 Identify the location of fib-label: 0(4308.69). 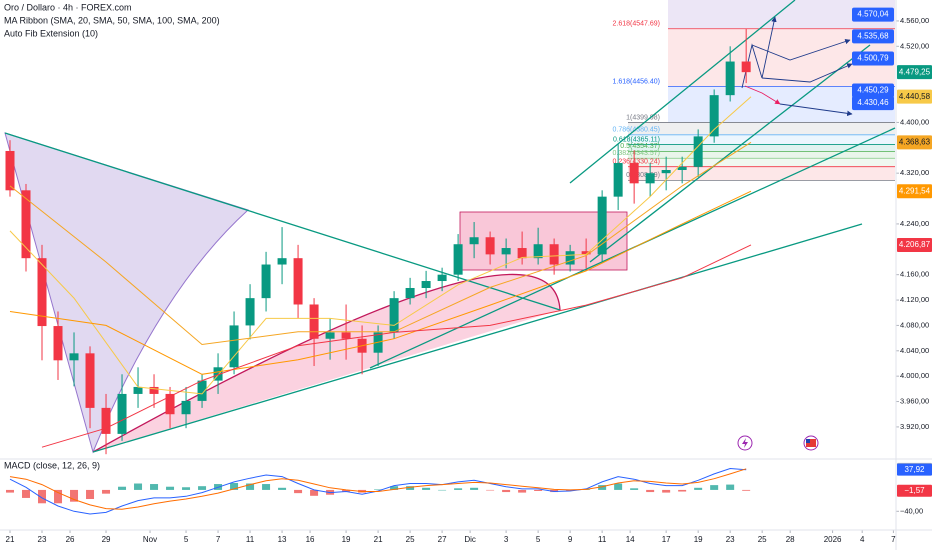
(643, 175).